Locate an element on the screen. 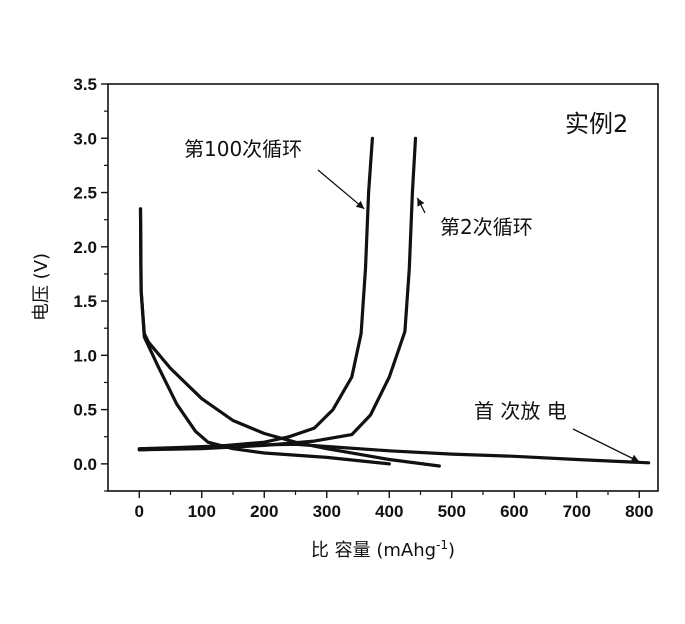 This screenshot has height=624, width=685. x-tick-label: 500 is located at coordinates (452, 511).